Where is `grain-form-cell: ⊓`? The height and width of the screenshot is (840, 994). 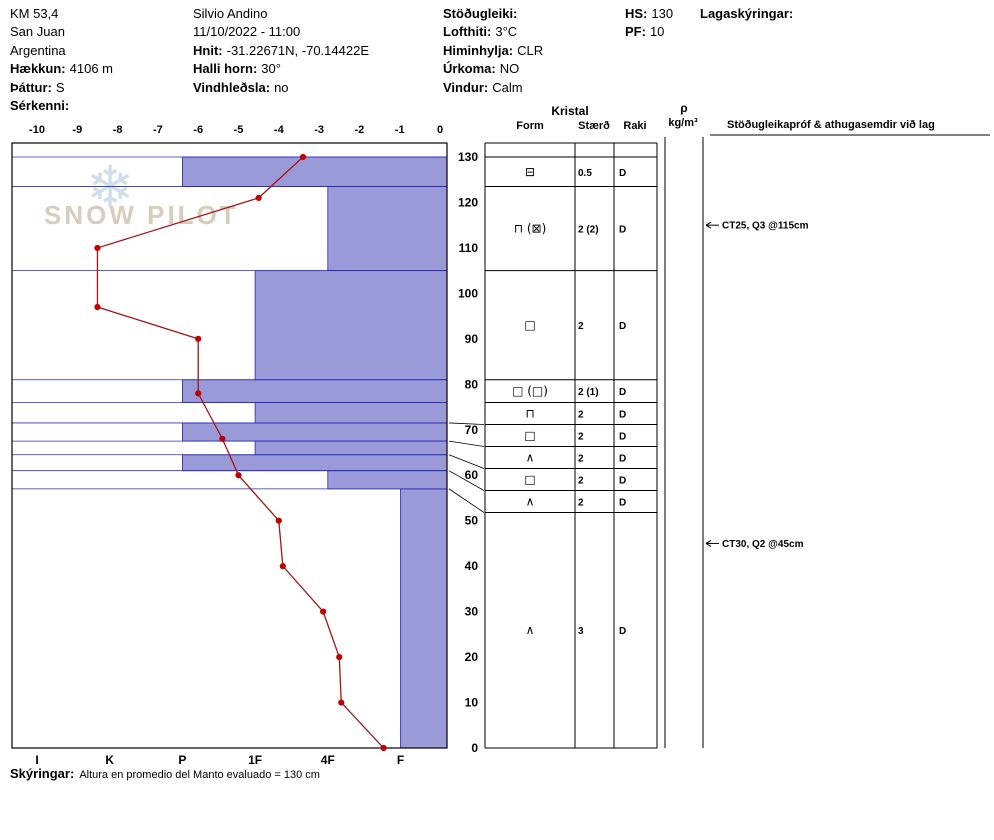 grain-form-cell: ⊓ is located at coordinates (529, 413).